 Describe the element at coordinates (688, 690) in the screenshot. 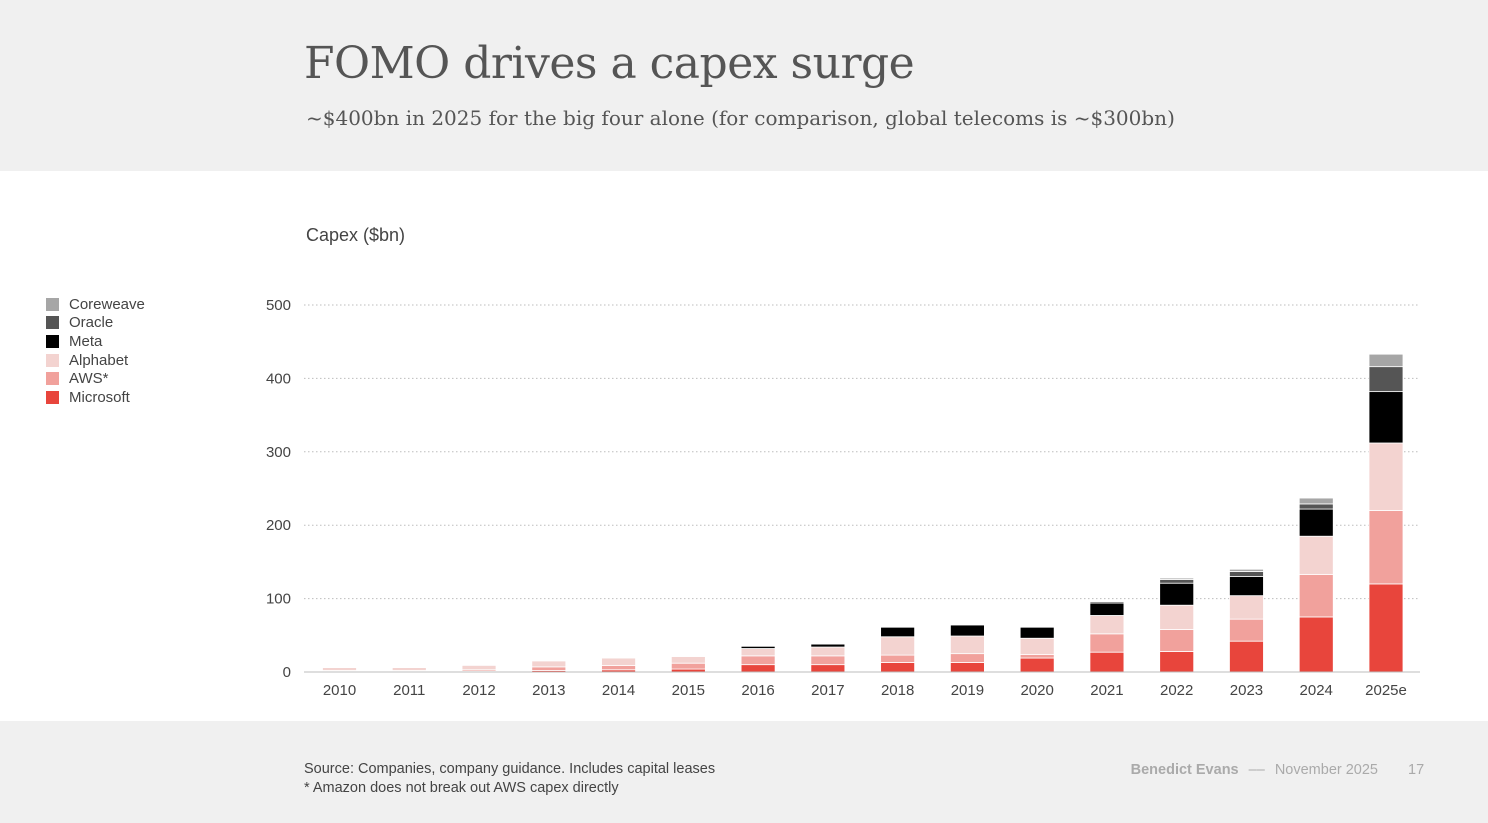

I see `x-tick-label: 2015` at that location.